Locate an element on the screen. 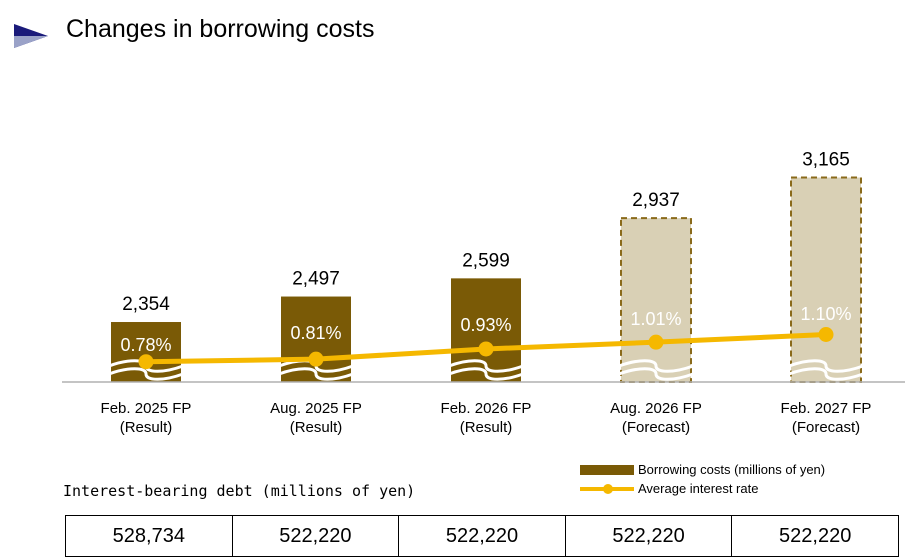 Image resolution: width=913 pixels, height=557 pixels. legend-label-interest-rate: Average interest rate is located at coordinates (698, 488).